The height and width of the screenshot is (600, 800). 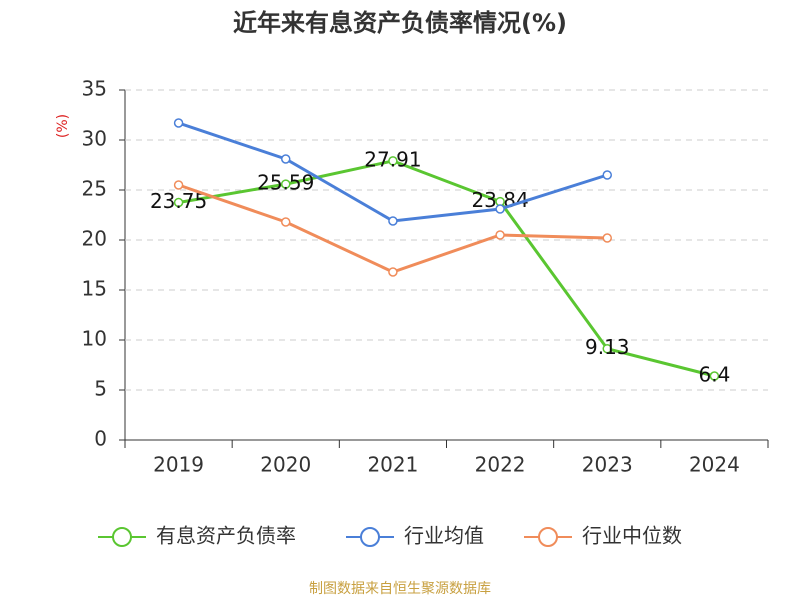 What do you see at coordinates (500, 465) in the screenshot?
I see `x-tick-label: 2022` at bounding box center [500, 465].